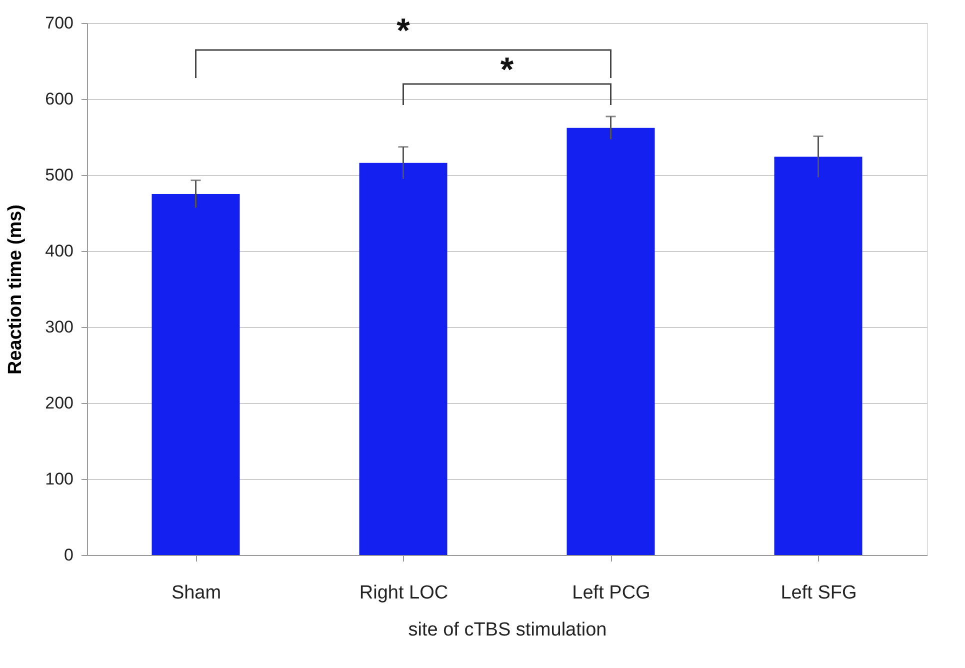 The image size is (965, 668). I want to click on y-tick-label: 700, so click(59, 23).